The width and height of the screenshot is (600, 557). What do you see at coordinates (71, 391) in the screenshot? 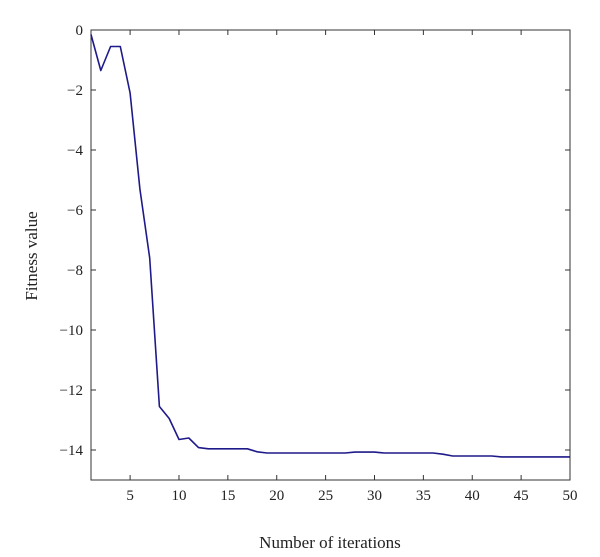
I see `y-tick-label: −12` at bounding box center [71, 391].